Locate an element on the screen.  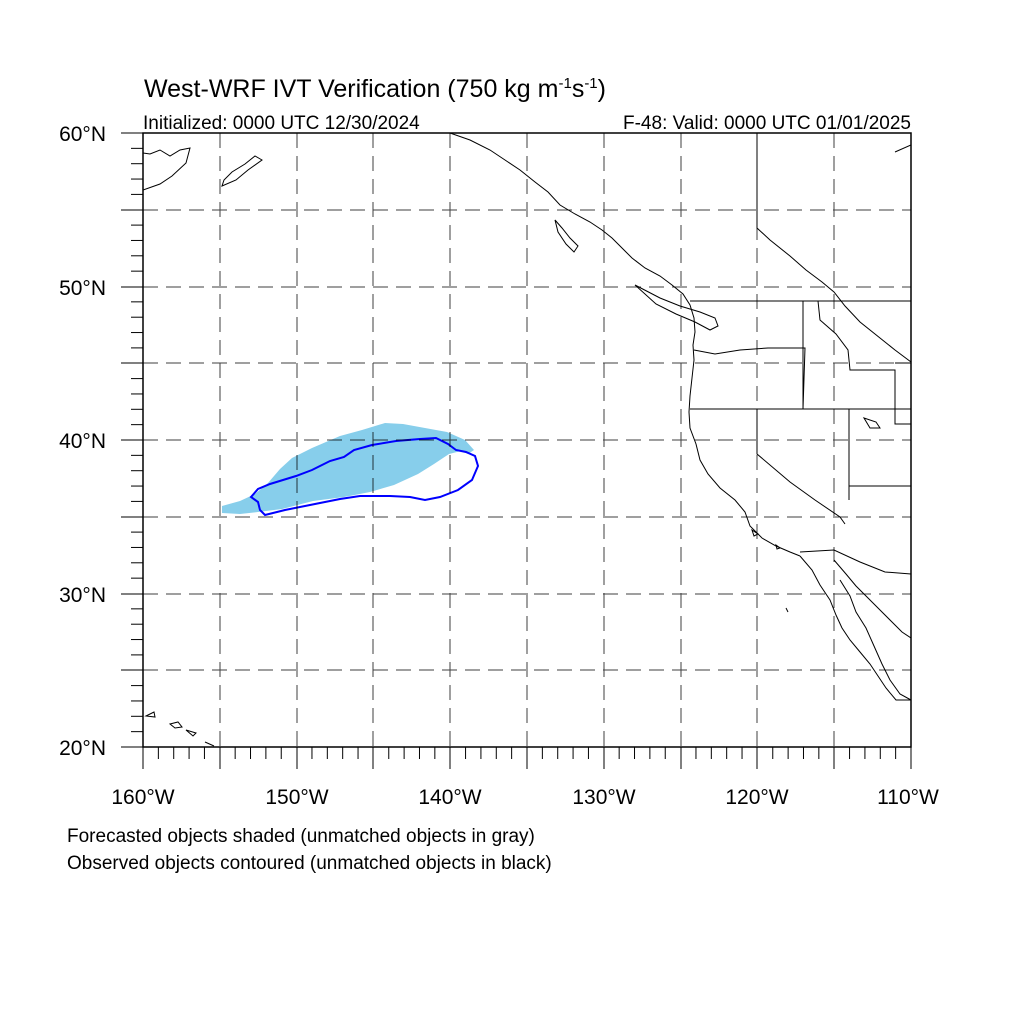
state-borders is located at coordinates (800, 354).